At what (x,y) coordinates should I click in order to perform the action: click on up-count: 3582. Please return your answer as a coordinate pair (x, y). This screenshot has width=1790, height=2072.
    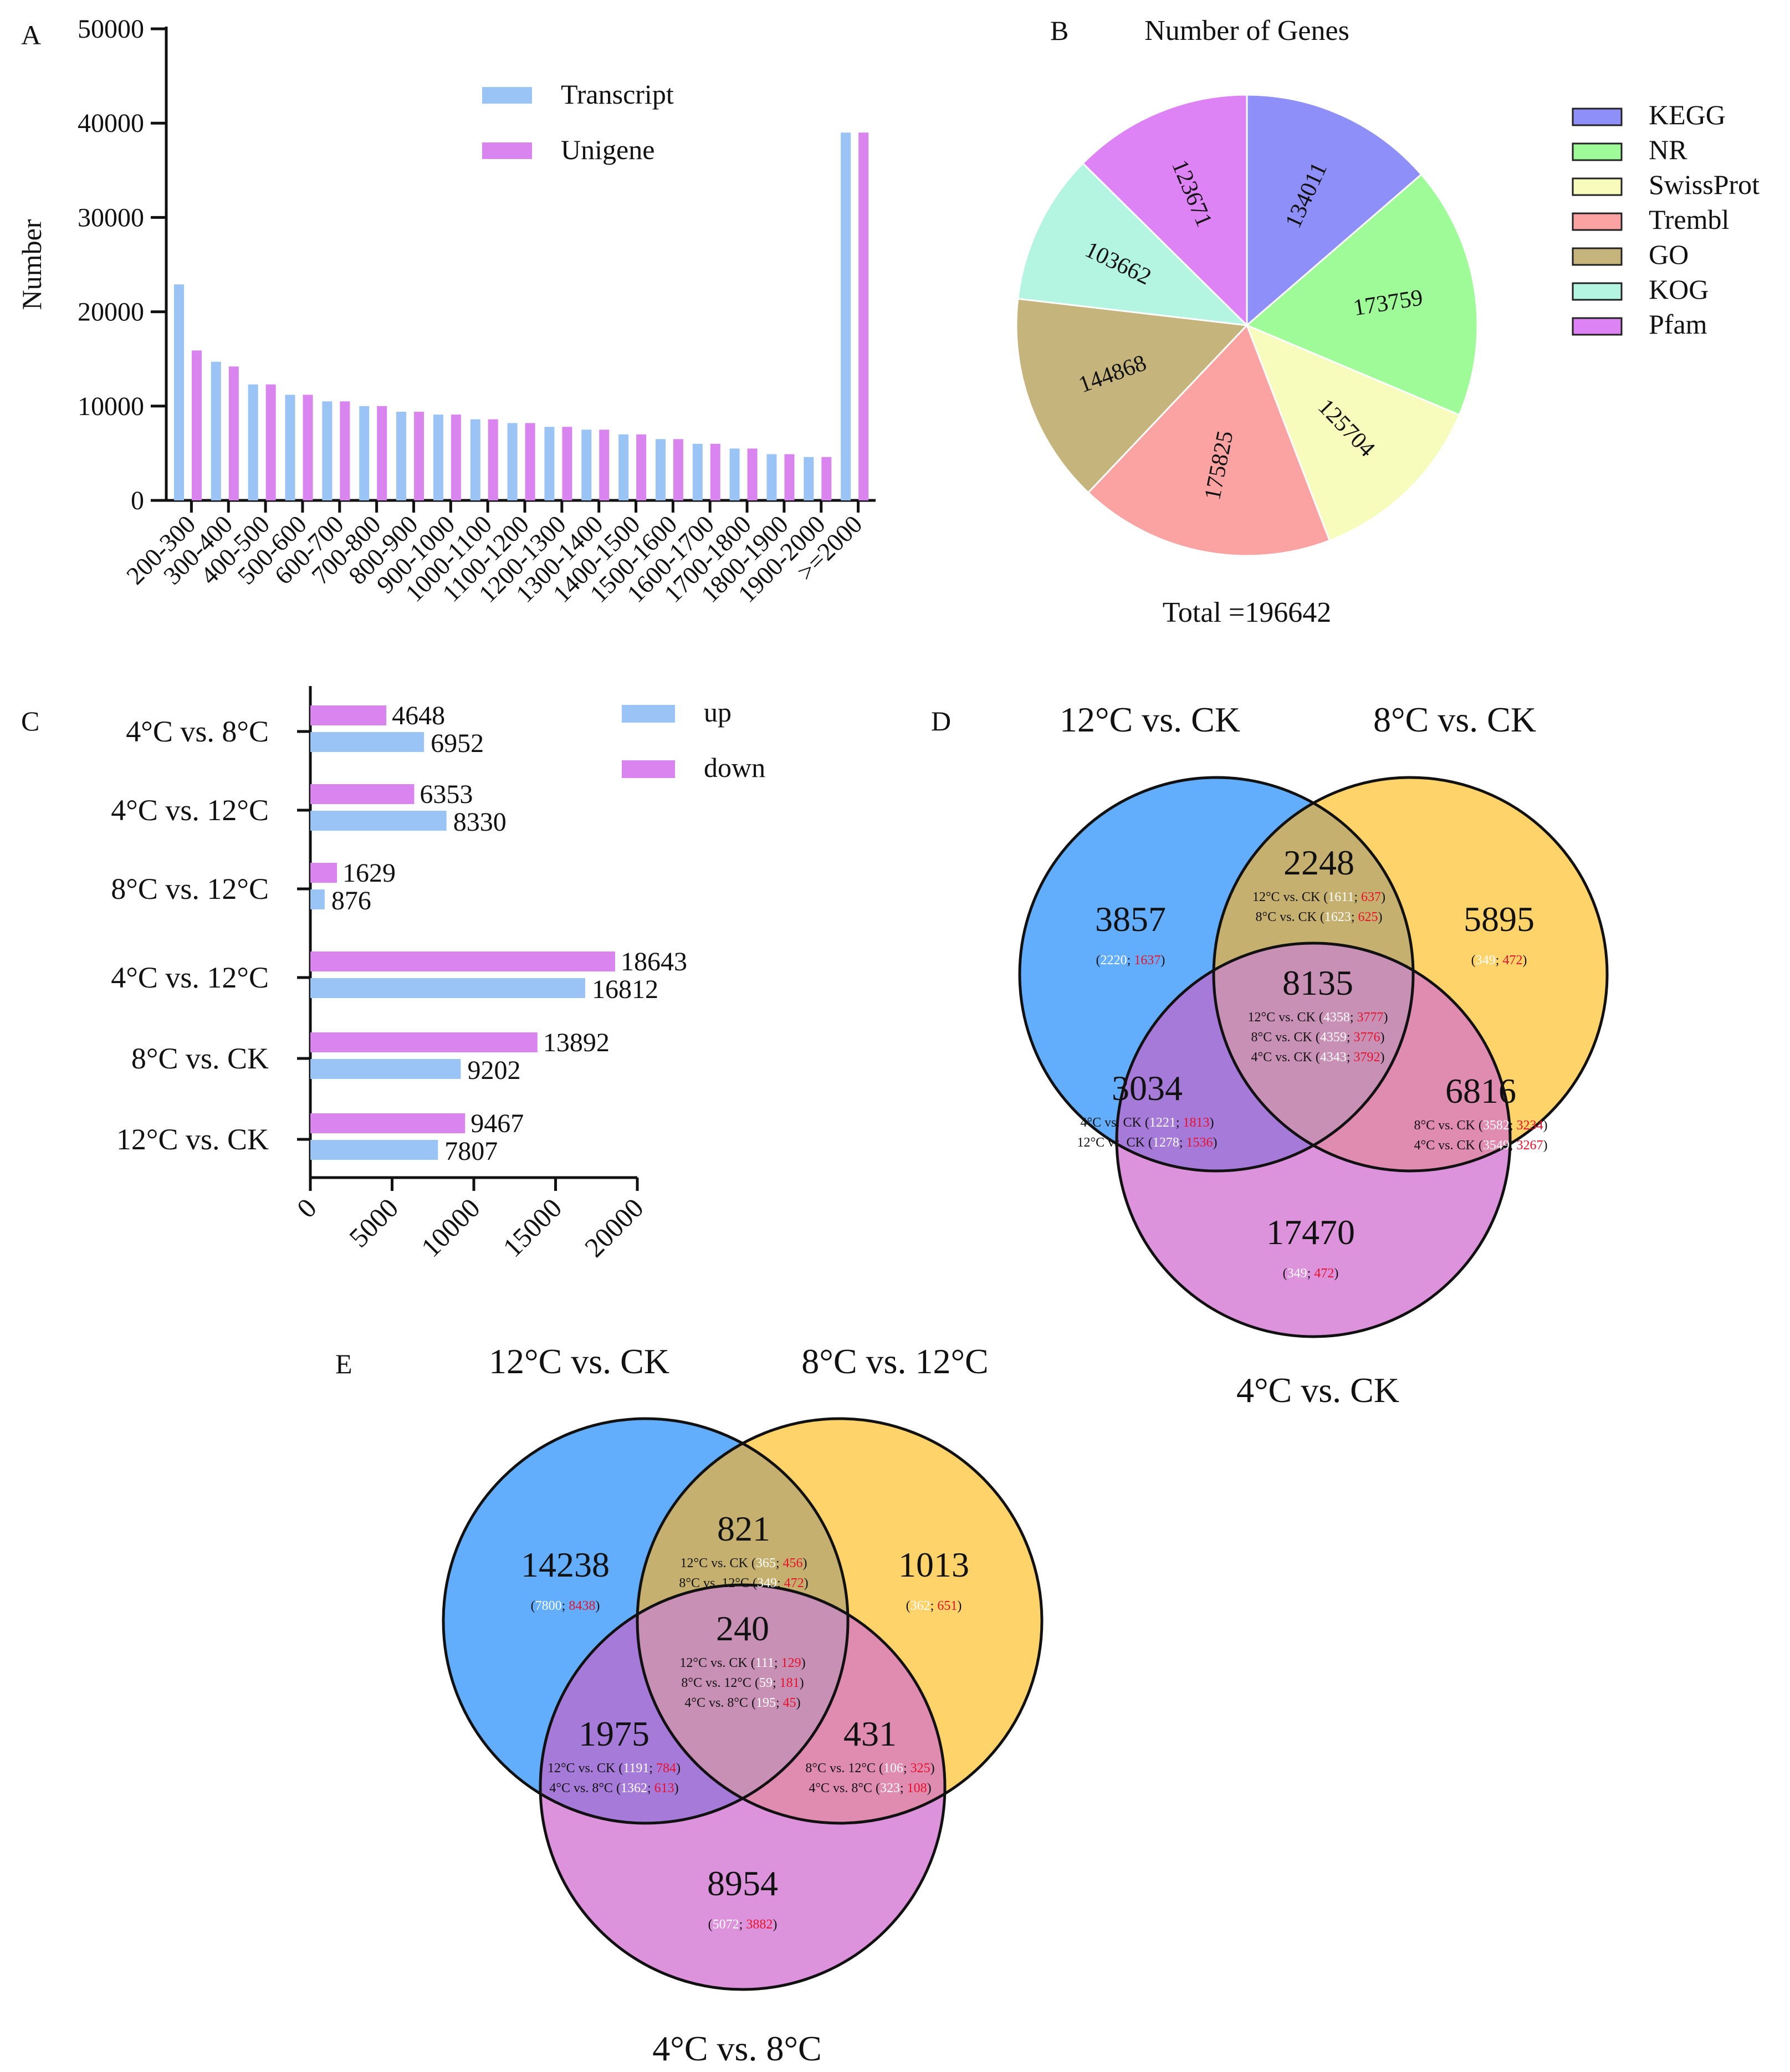
    Looking at the image, I should click on (1496, 1125).